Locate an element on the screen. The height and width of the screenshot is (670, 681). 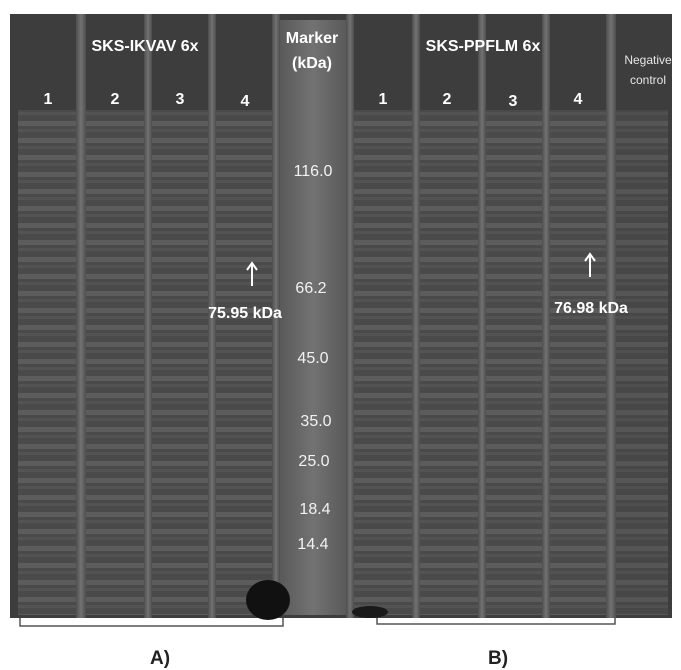
marker-value: 14.4 is located at coordinates (312, 544).